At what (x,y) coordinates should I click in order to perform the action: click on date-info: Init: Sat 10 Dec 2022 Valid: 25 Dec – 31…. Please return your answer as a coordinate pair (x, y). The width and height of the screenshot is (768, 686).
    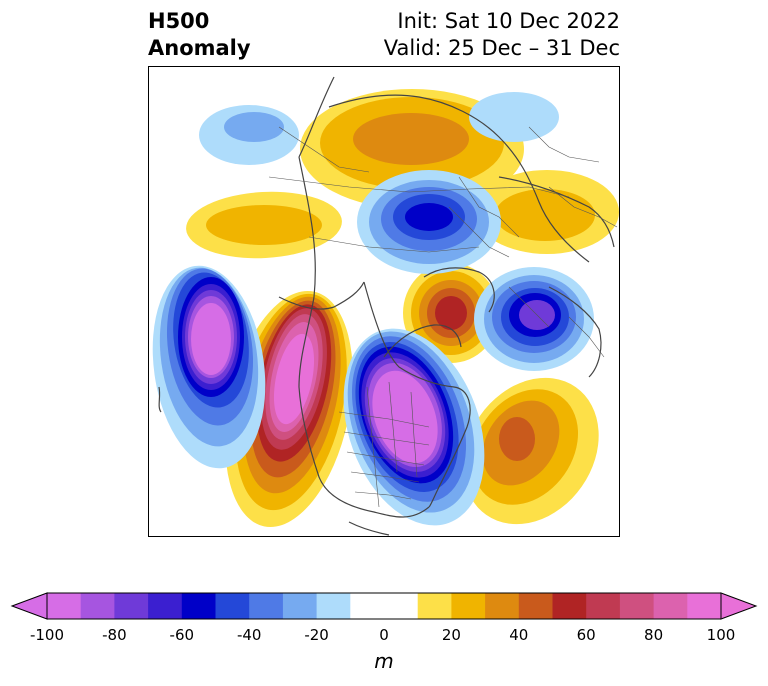
    Looking at the image, I should click on (502, 35).